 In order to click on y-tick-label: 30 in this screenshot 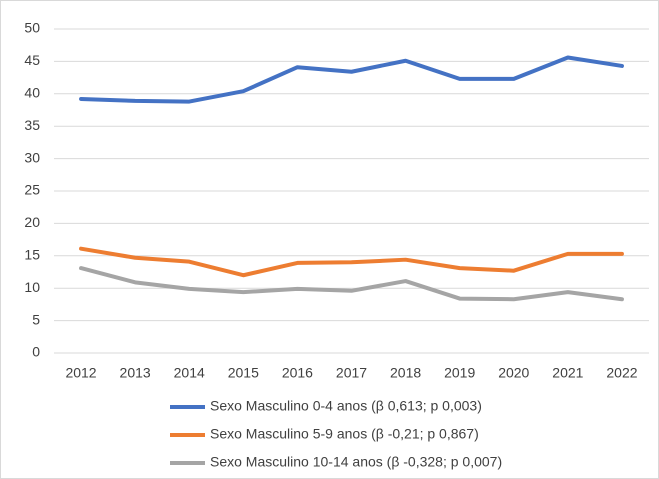, I will do `click(32, 157)`.